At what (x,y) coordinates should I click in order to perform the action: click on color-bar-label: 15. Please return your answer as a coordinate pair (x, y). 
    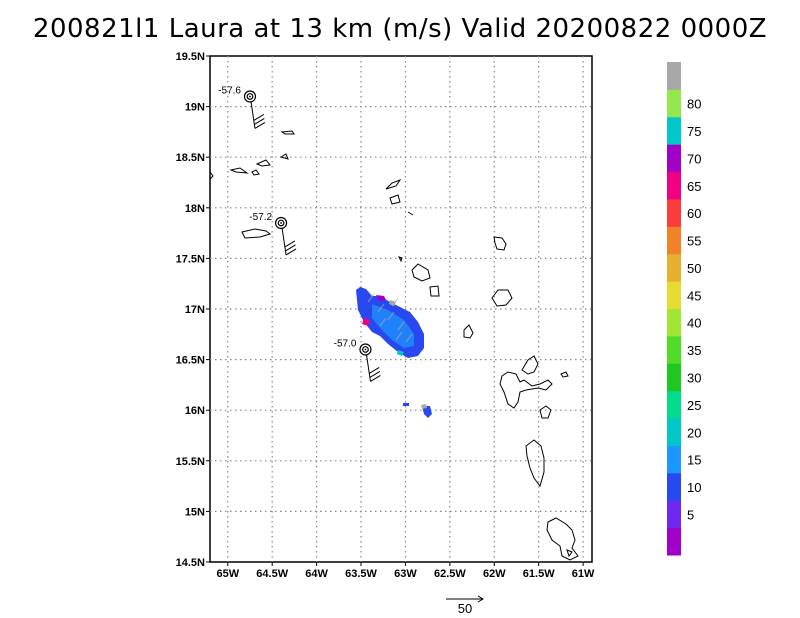
    Looking at the image, I should click on (694, 460).